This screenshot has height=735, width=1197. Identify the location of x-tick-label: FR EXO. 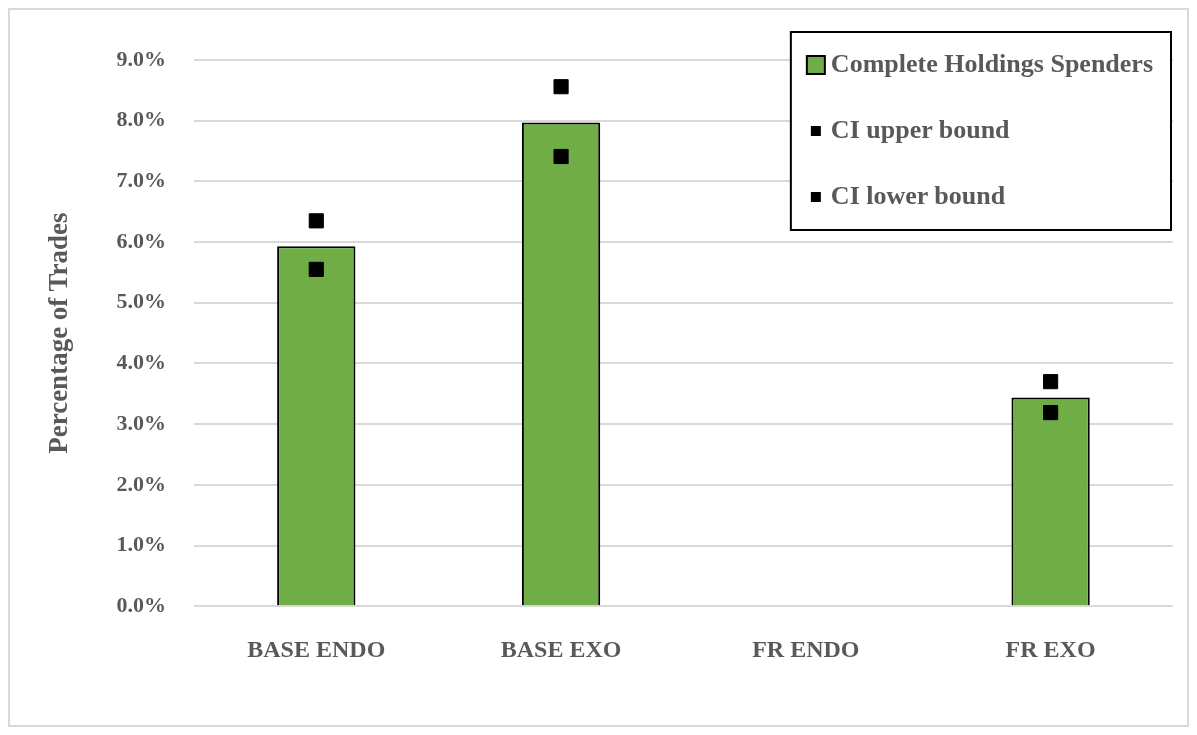
(1050, 648).